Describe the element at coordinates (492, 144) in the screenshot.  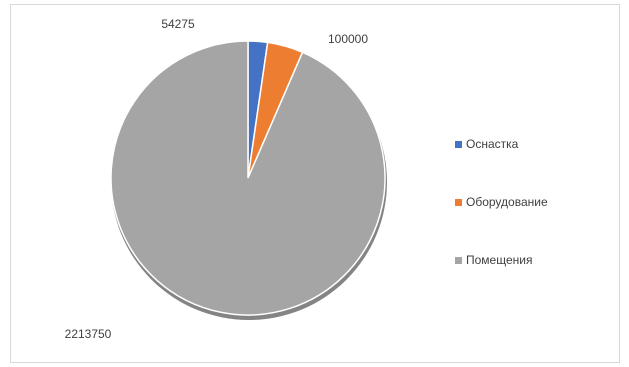
I see `legend-label-1: Оснастка` at that location.